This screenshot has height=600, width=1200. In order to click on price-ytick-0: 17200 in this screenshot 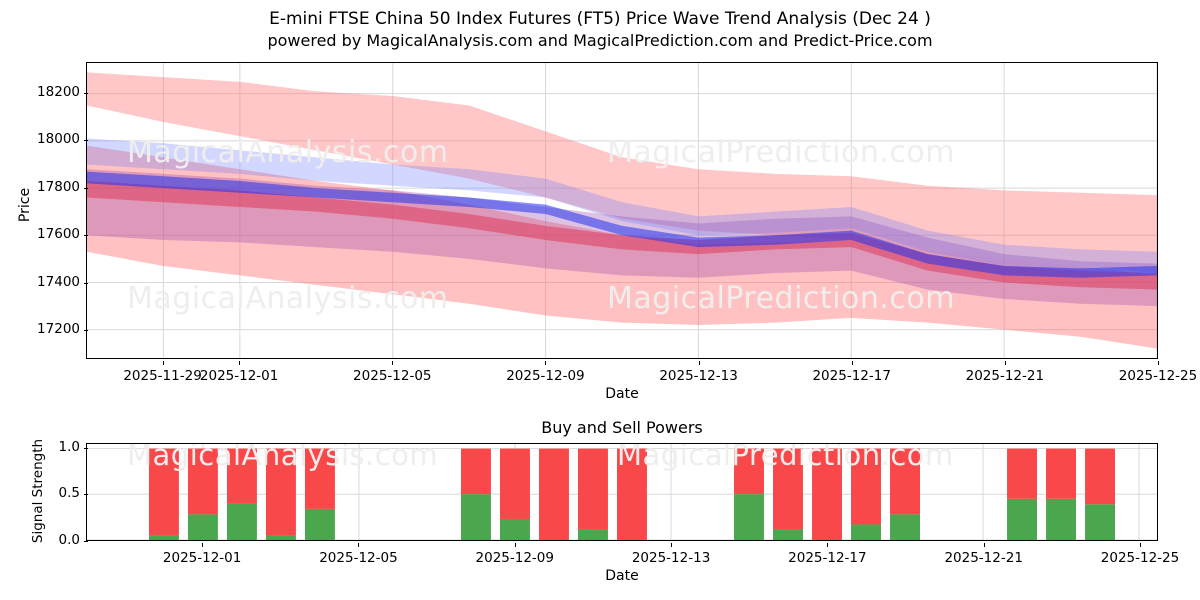, I will do `click(58, 329)`.